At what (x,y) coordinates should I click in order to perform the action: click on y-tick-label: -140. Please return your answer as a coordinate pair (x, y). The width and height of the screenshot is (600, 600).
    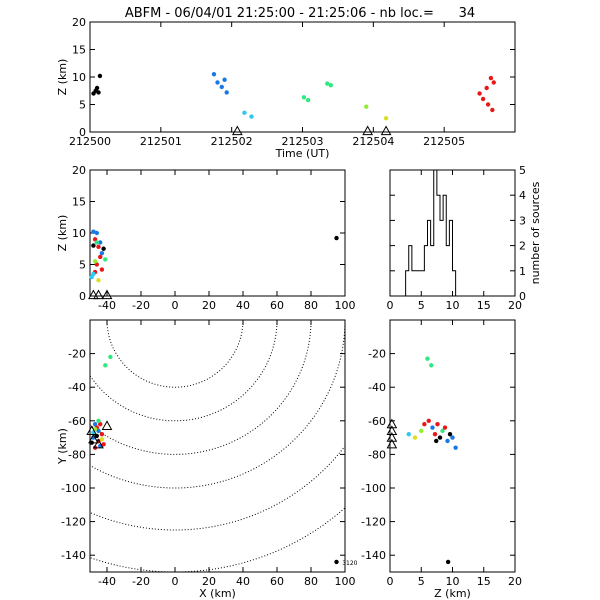
    Looking at the image, I should click on (373, 555).